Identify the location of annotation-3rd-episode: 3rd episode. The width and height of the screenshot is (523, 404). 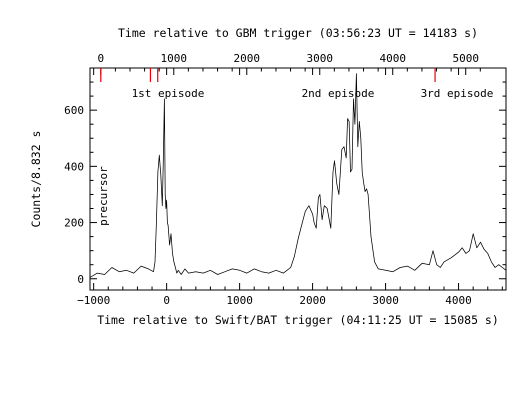
(457, 93).